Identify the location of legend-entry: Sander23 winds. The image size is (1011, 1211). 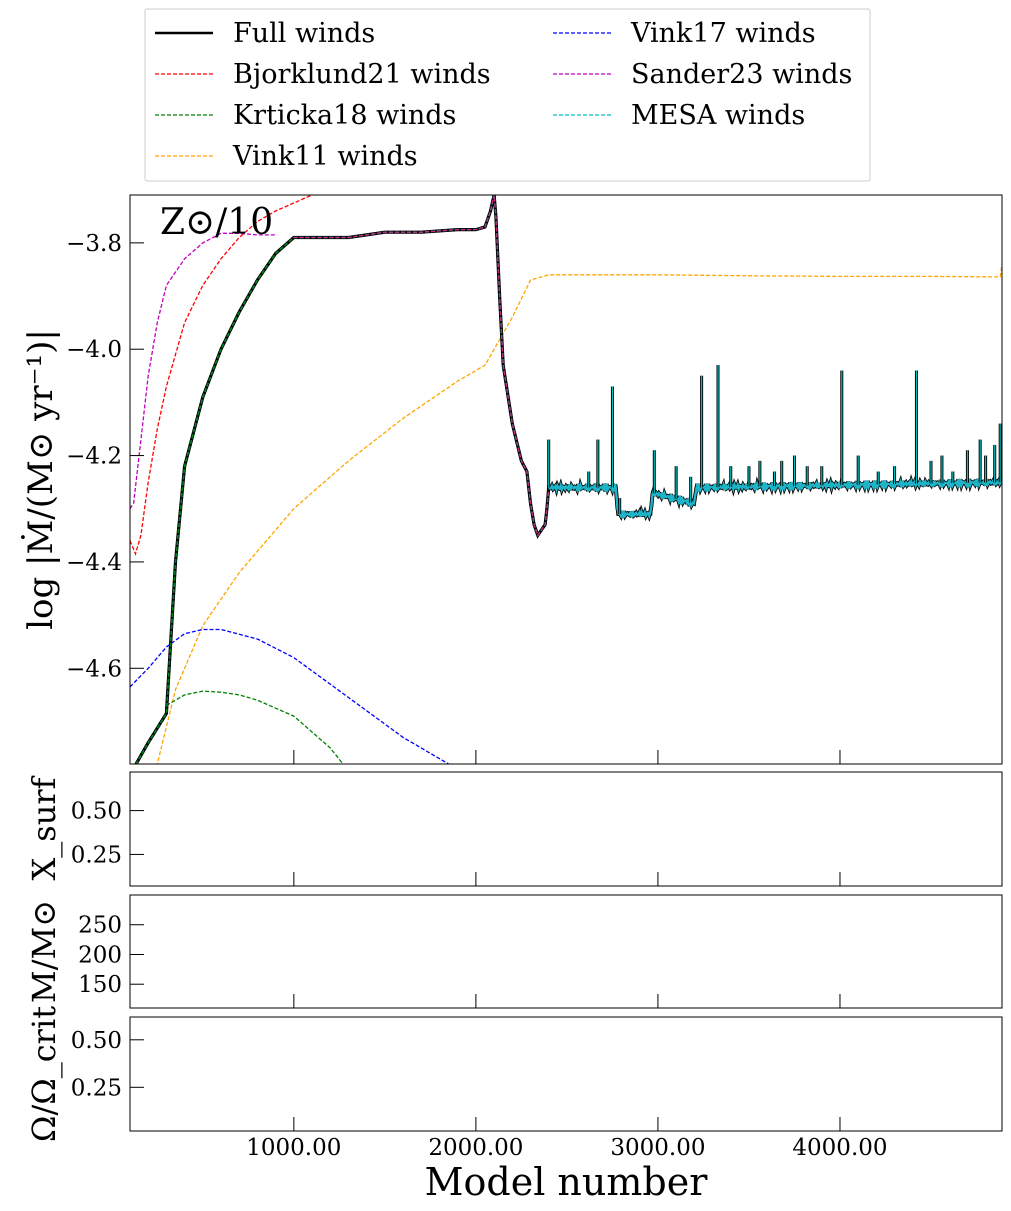
(702, 74).